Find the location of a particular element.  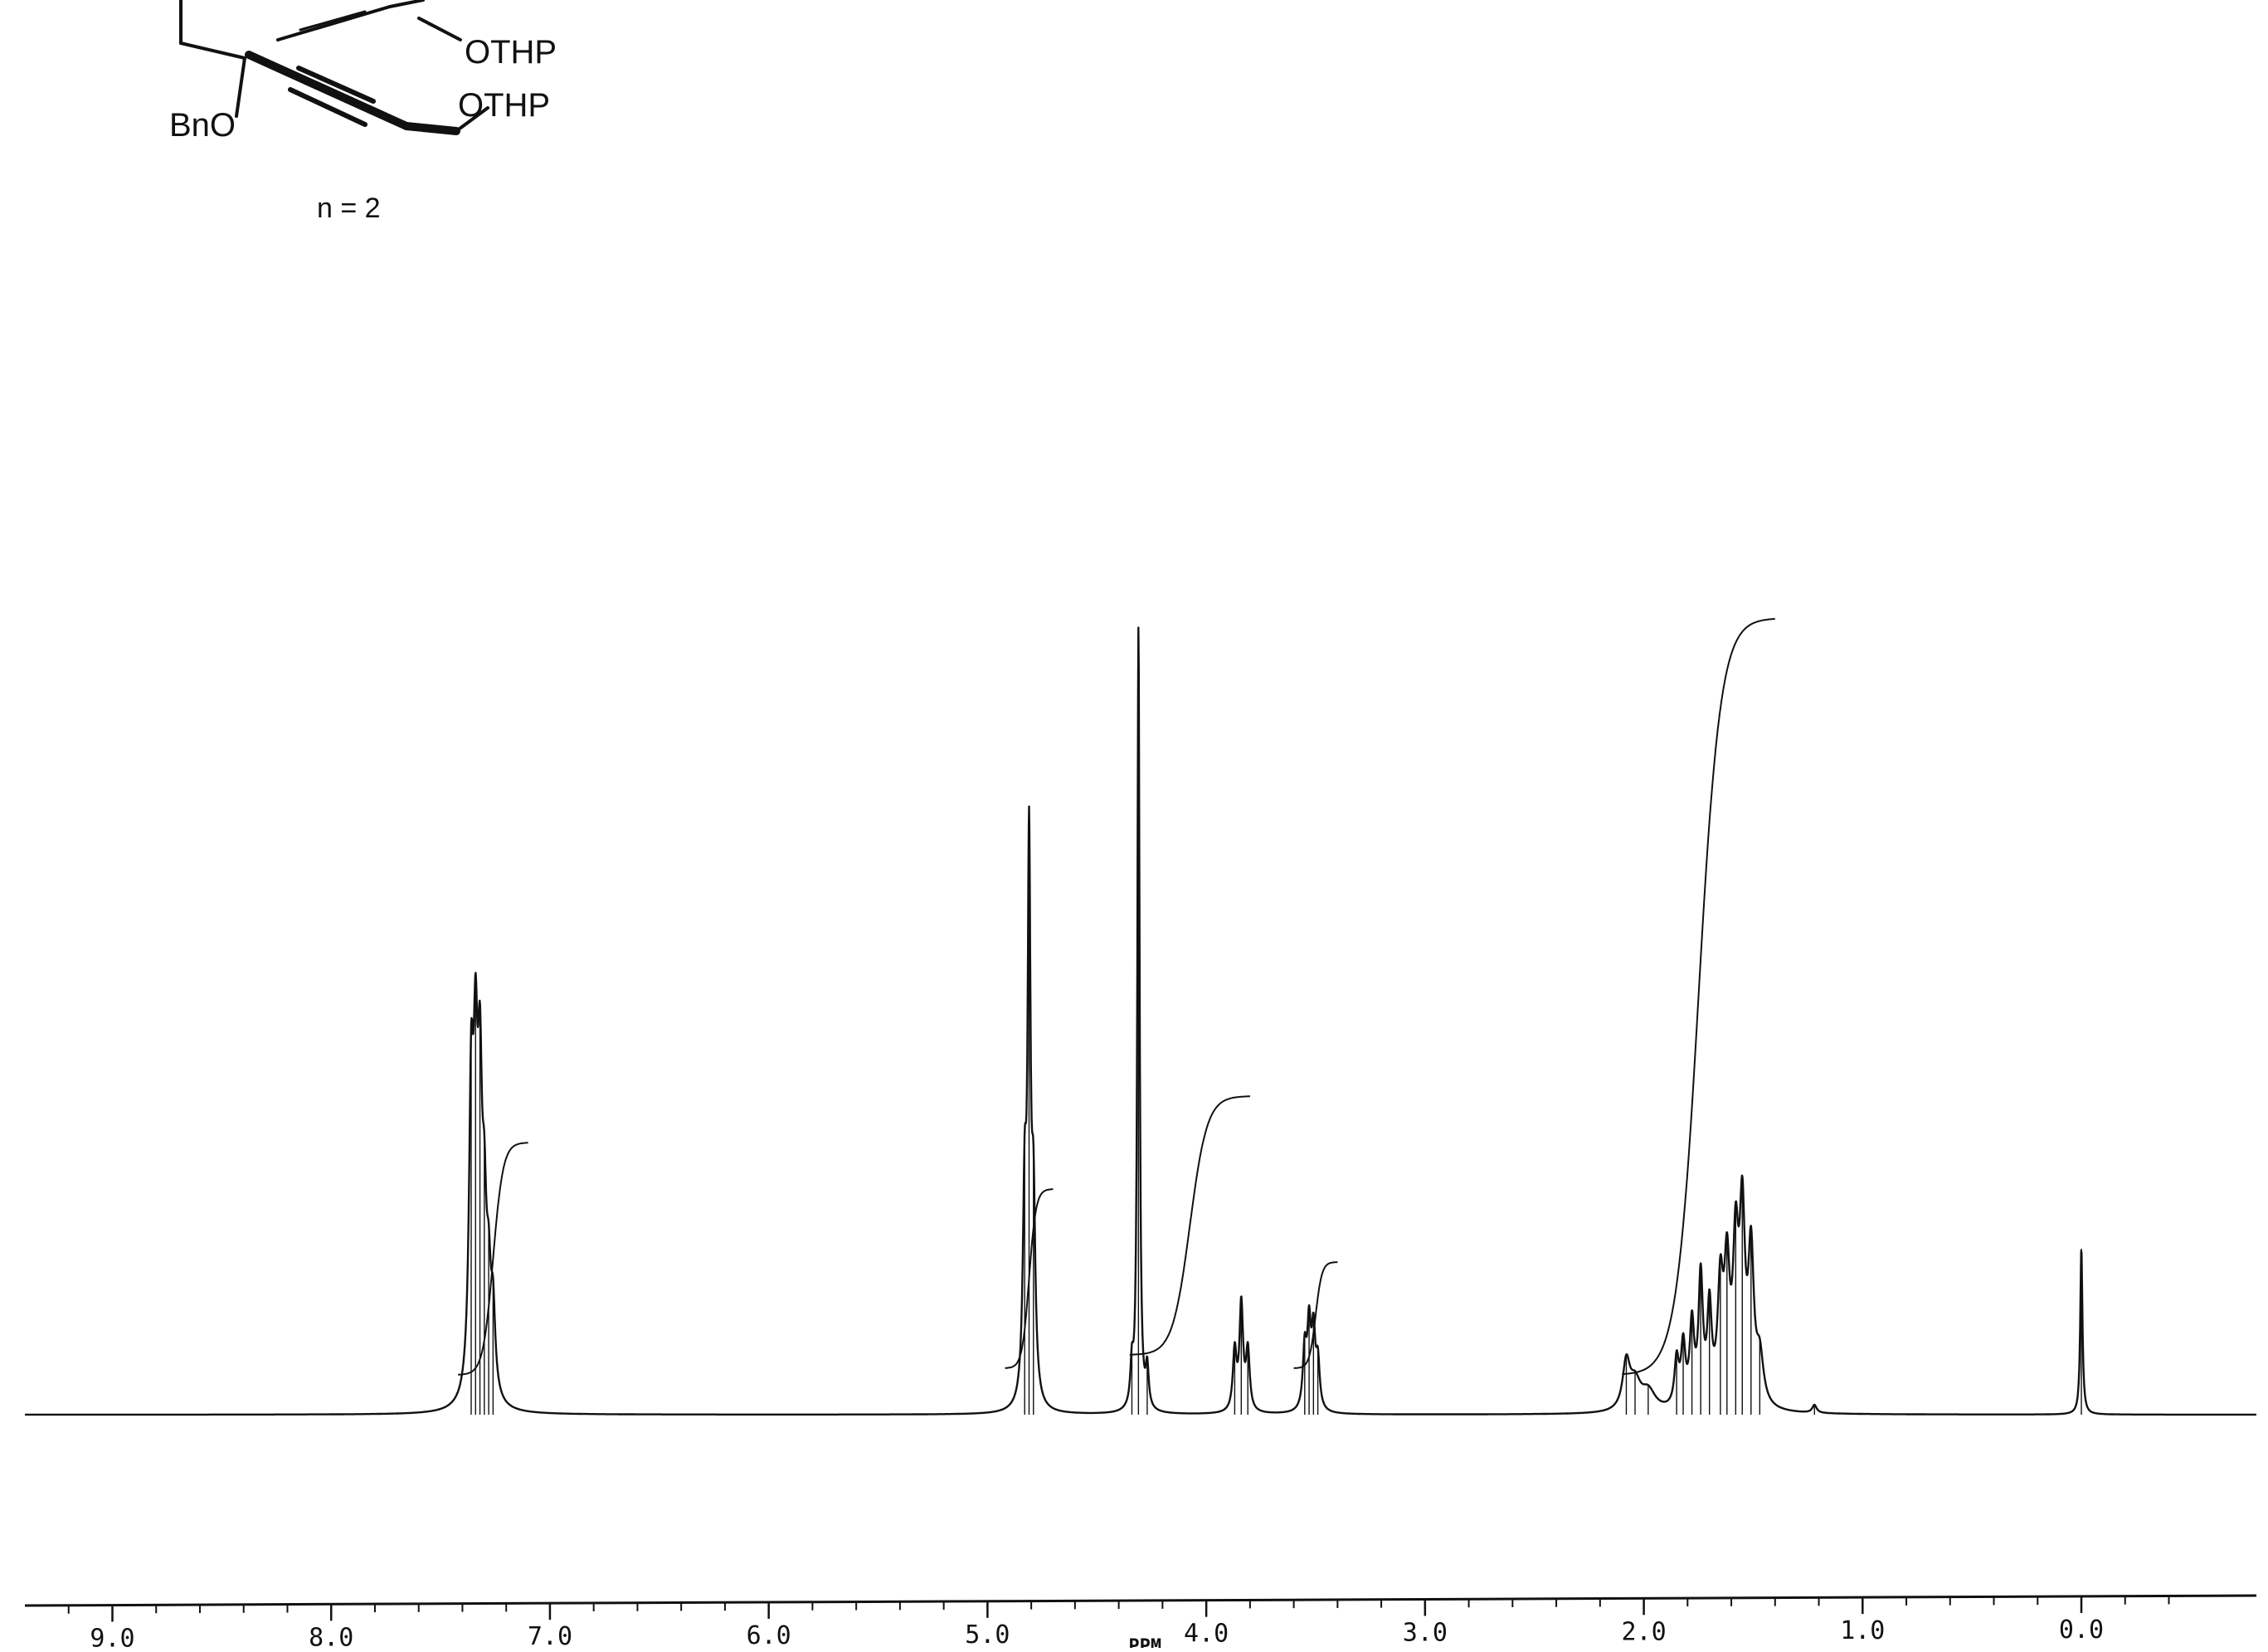

x-tick-label: 2.0 is located at coordinates (1643, 1632).